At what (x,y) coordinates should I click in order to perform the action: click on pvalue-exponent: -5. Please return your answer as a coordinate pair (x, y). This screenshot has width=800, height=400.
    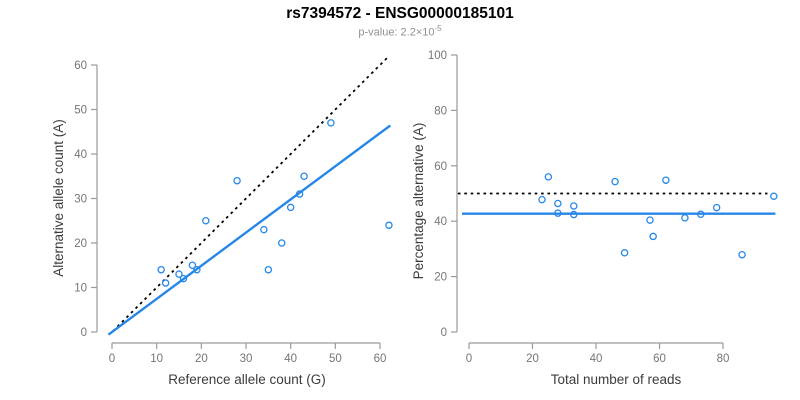
    Looking at the image, I should click on (438, 28).